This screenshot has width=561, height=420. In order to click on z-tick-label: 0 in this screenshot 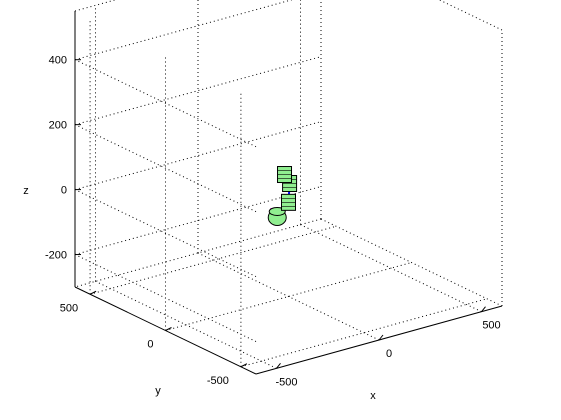, I will do `click(64, 191)`.